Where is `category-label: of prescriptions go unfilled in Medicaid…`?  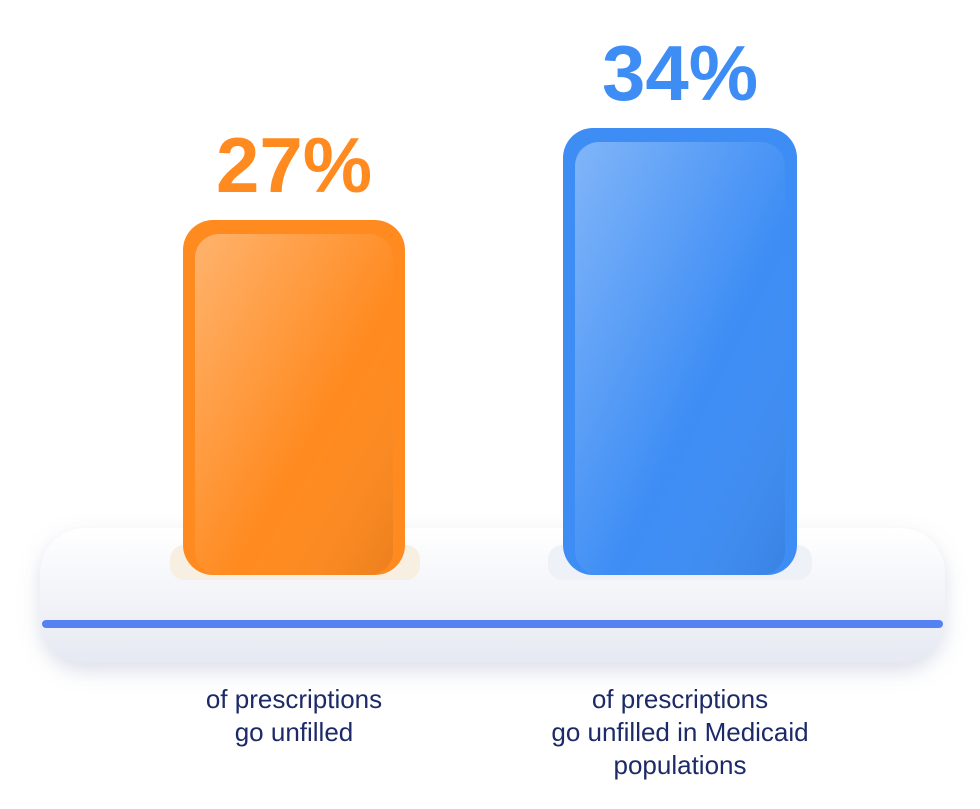
category-label: of prescriptions go unfilled in Medicaid… is located at coordinates (680, 732).